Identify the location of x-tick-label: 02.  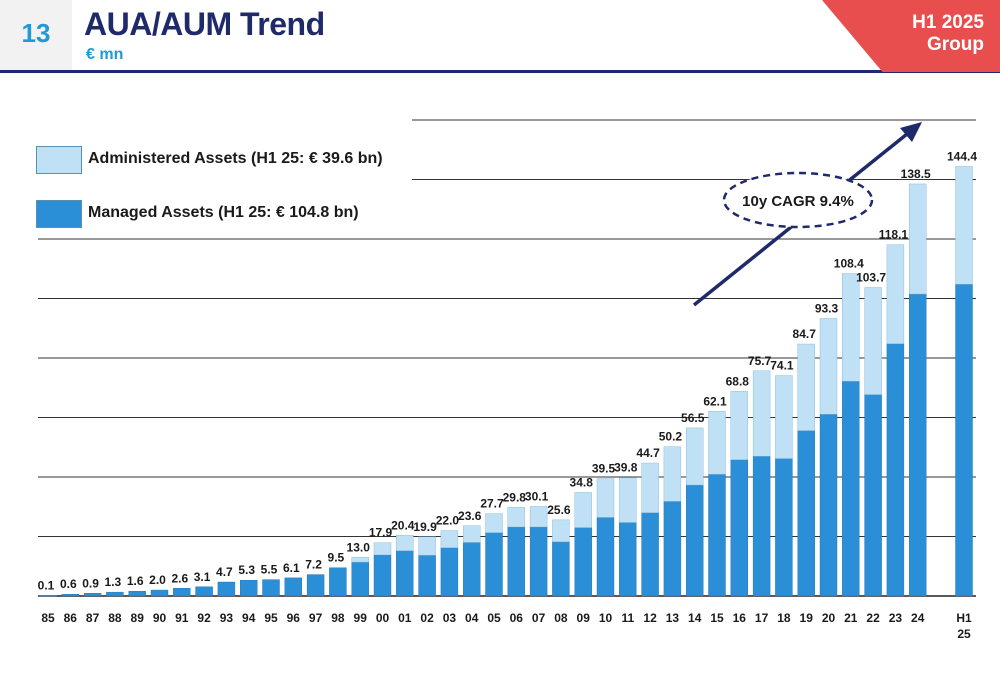
(427, 618).